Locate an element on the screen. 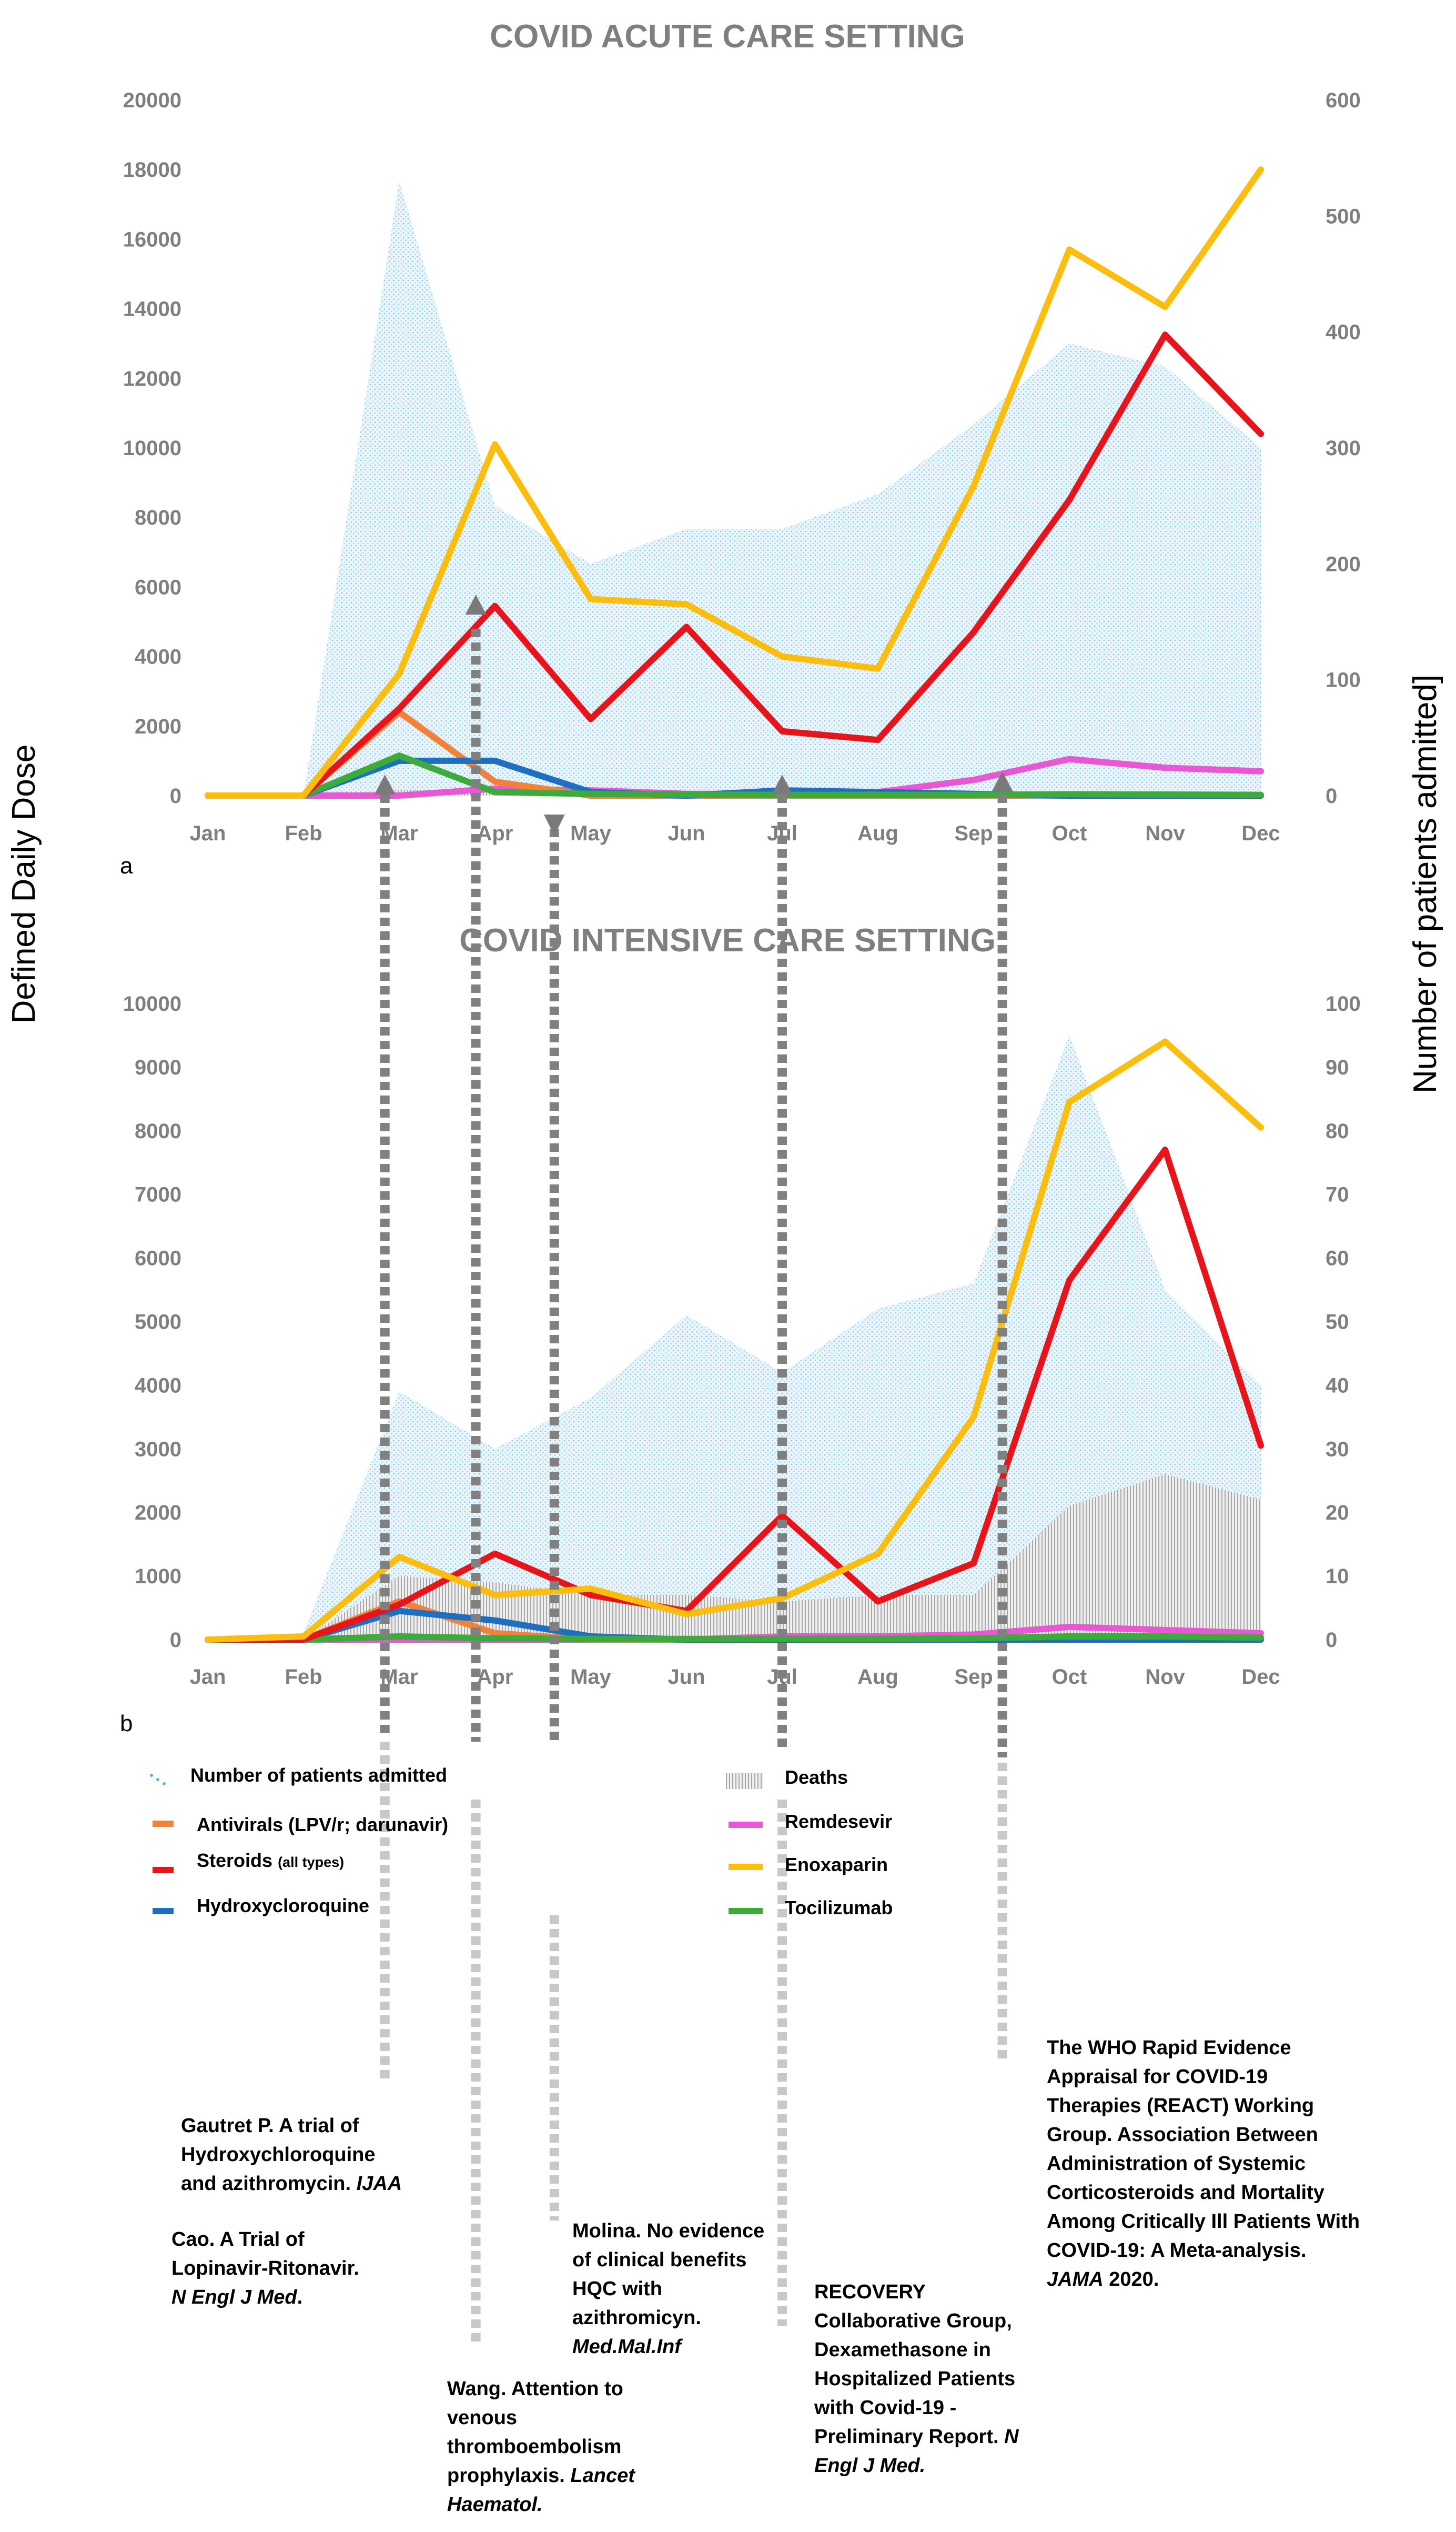 This screenshot has width=1456, height=2532. x-tick-feb: Feb is located at coordinates (303, 833).